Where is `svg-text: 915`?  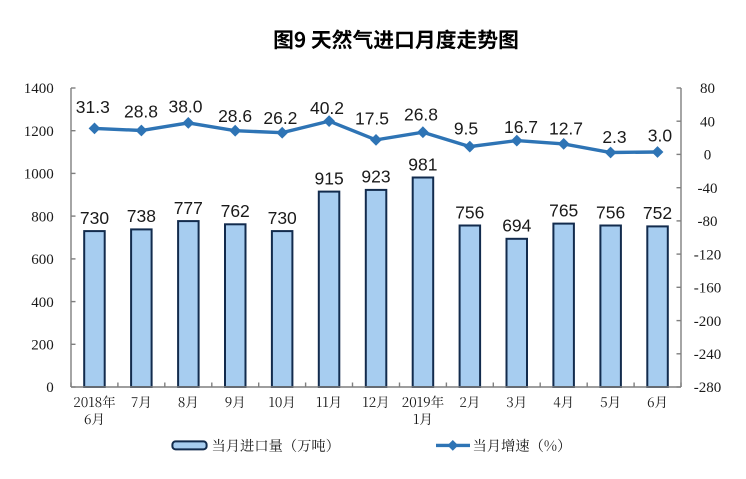
svg-text: 915 is located at coordinates (328, 178).